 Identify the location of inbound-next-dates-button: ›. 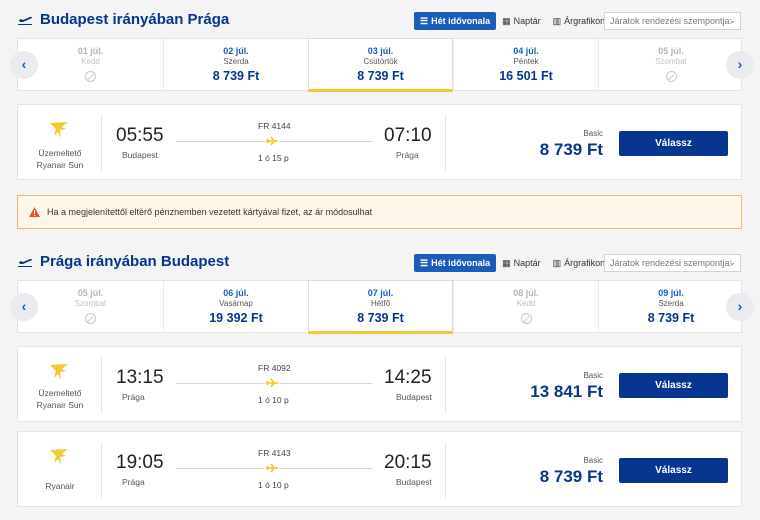
(740, 307).